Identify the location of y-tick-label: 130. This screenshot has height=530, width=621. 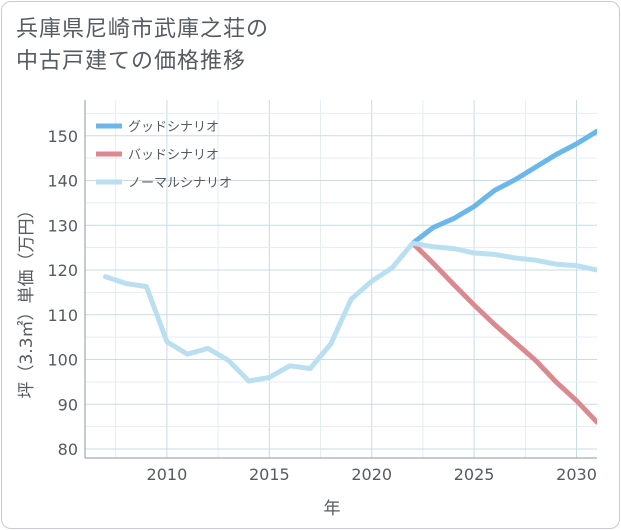
(62, 225).